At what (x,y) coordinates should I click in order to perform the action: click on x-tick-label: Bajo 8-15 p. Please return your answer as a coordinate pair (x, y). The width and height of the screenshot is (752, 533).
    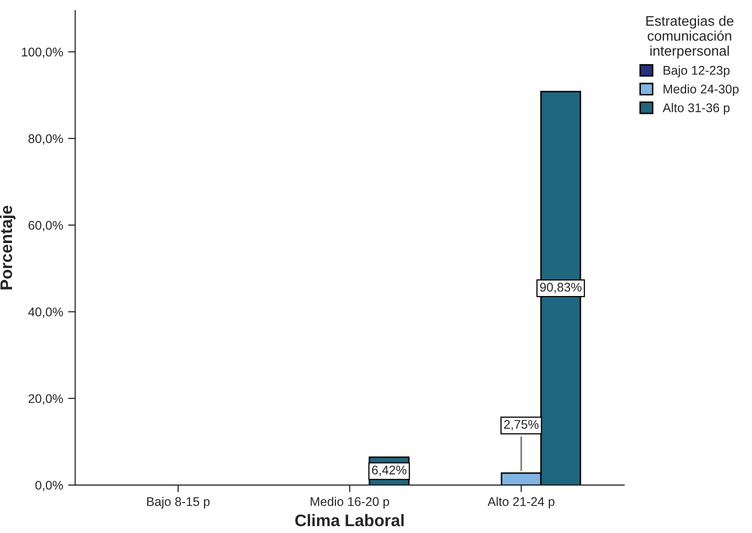
    Looking at the image, I should click on (178, 502).